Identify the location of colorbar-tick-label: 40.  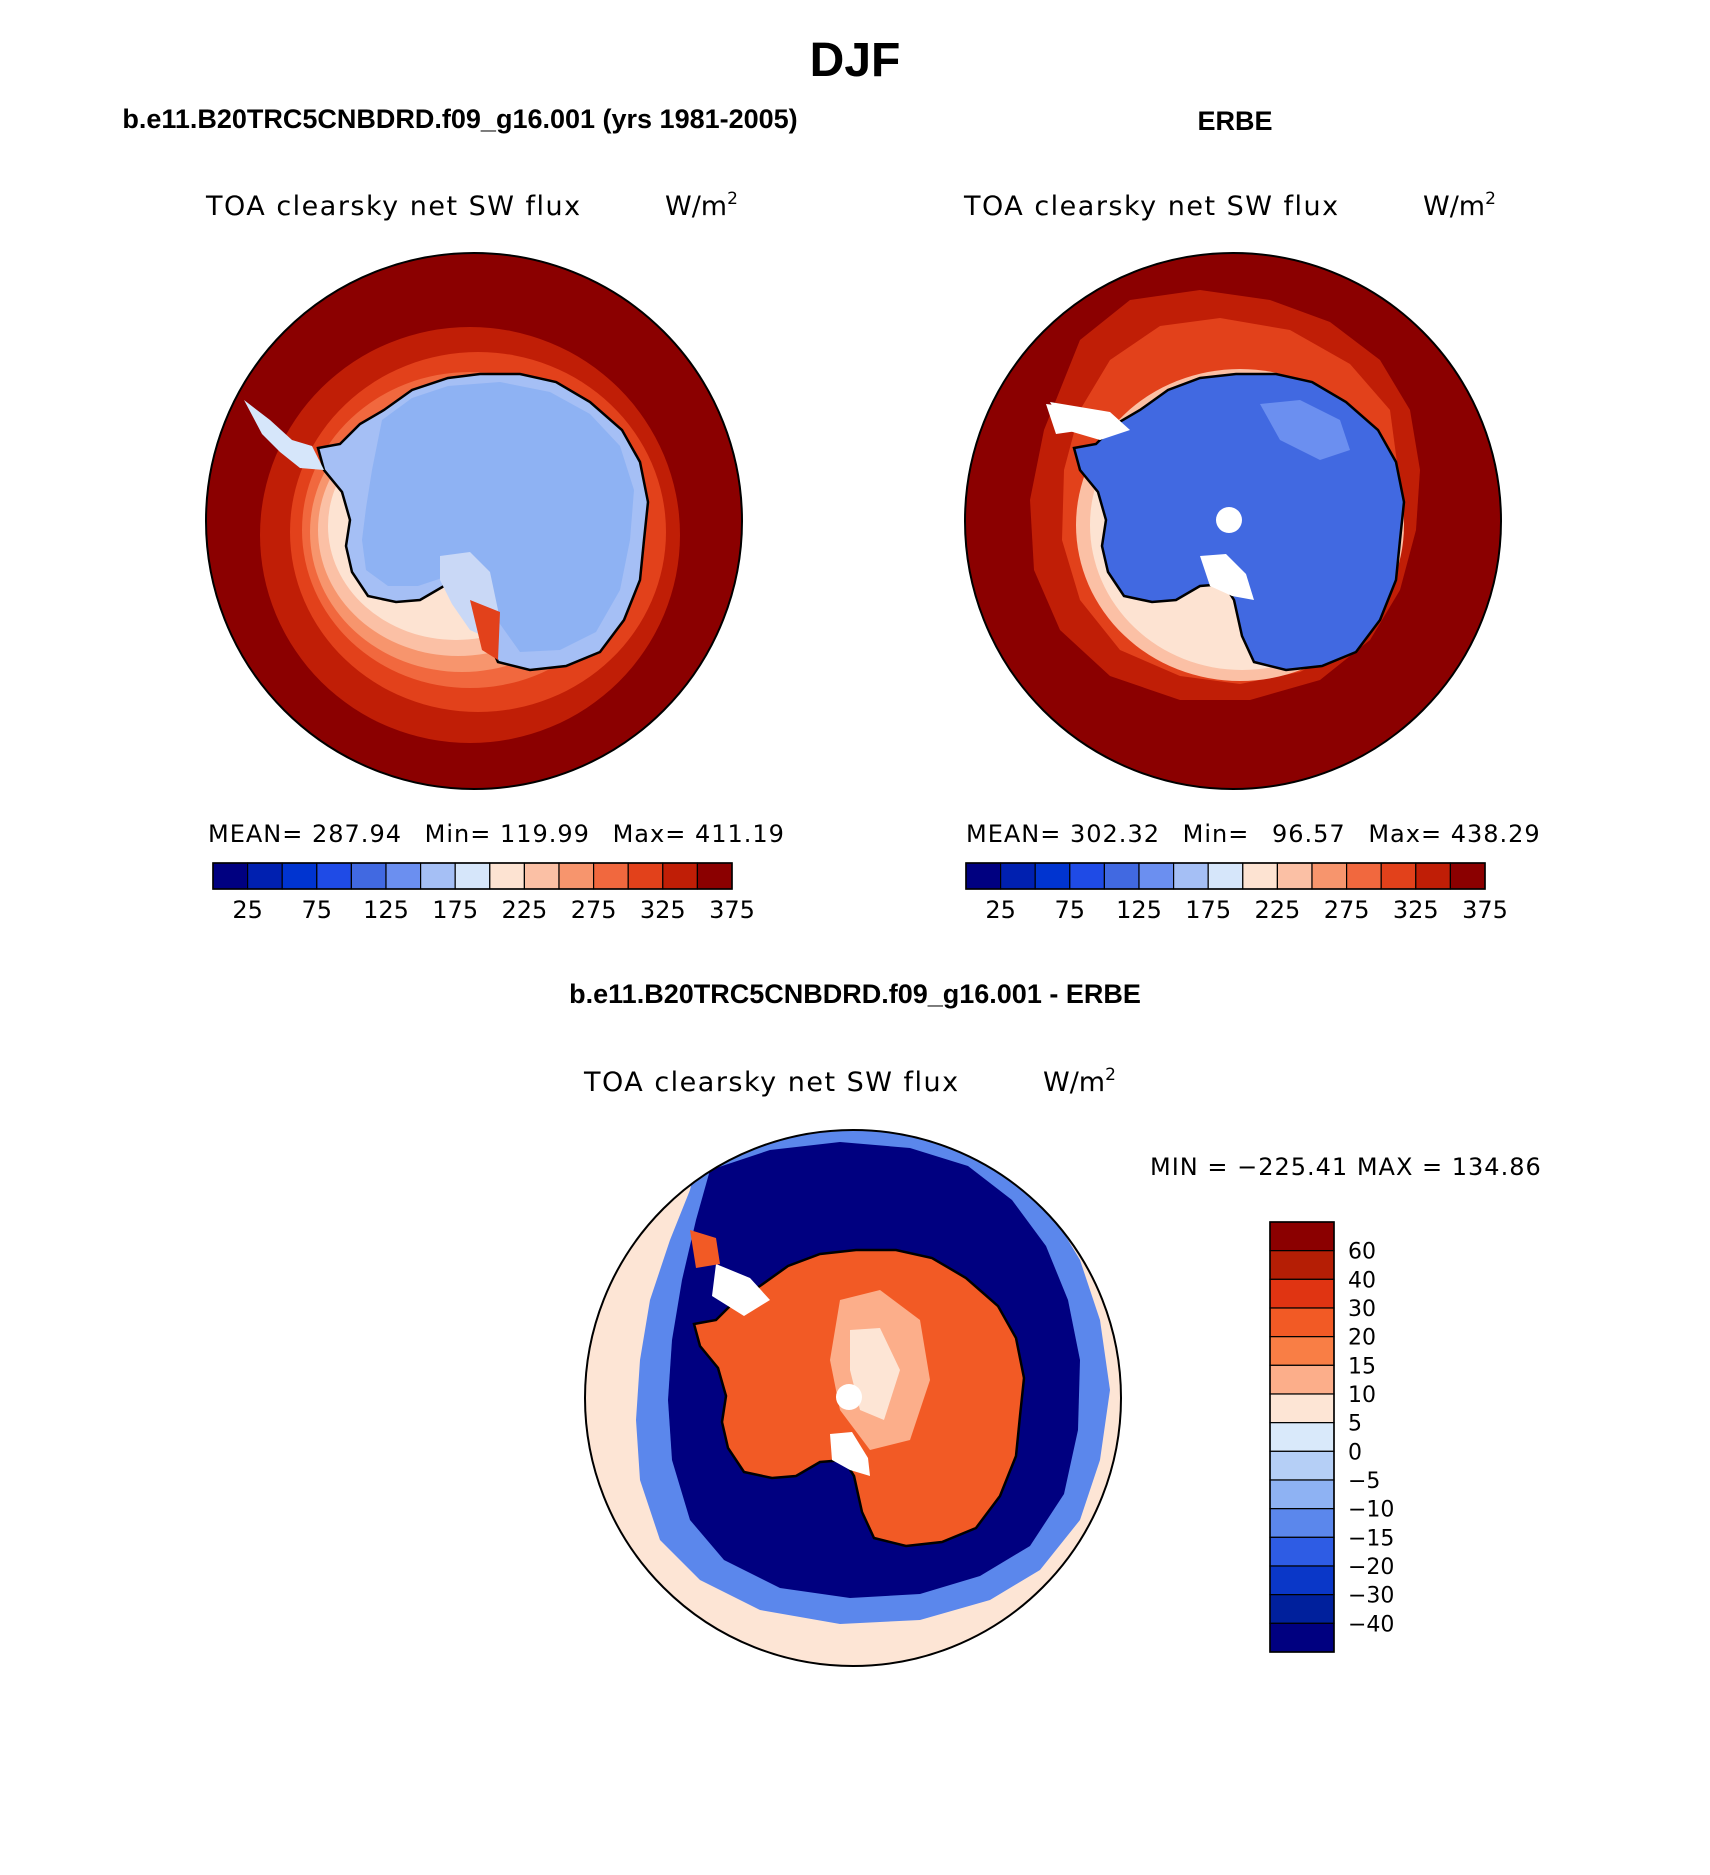
(1362, 1280).